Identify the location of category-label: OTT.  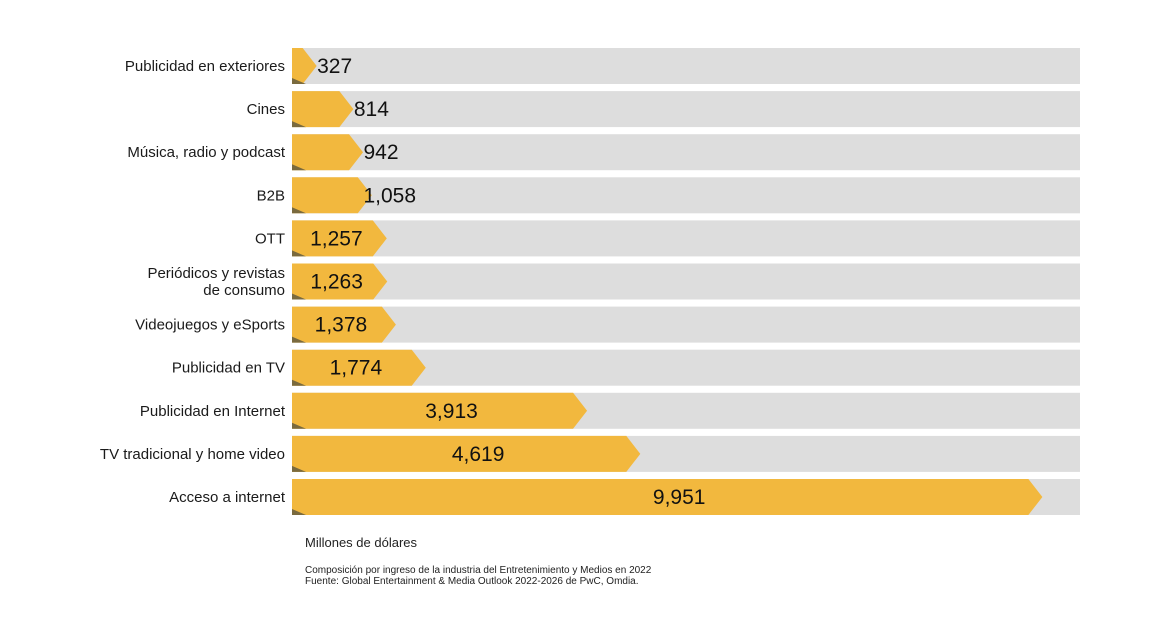
(270, 238).